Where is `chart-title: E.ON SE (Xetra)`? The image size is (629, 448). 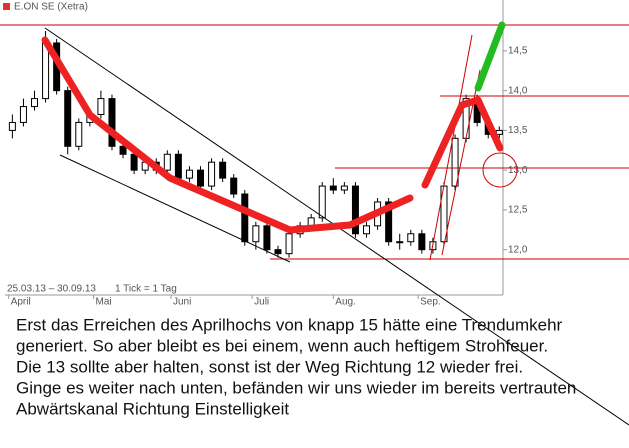
chart-title: E.ON SE (Xetra) is located at coordinates (51, 7).